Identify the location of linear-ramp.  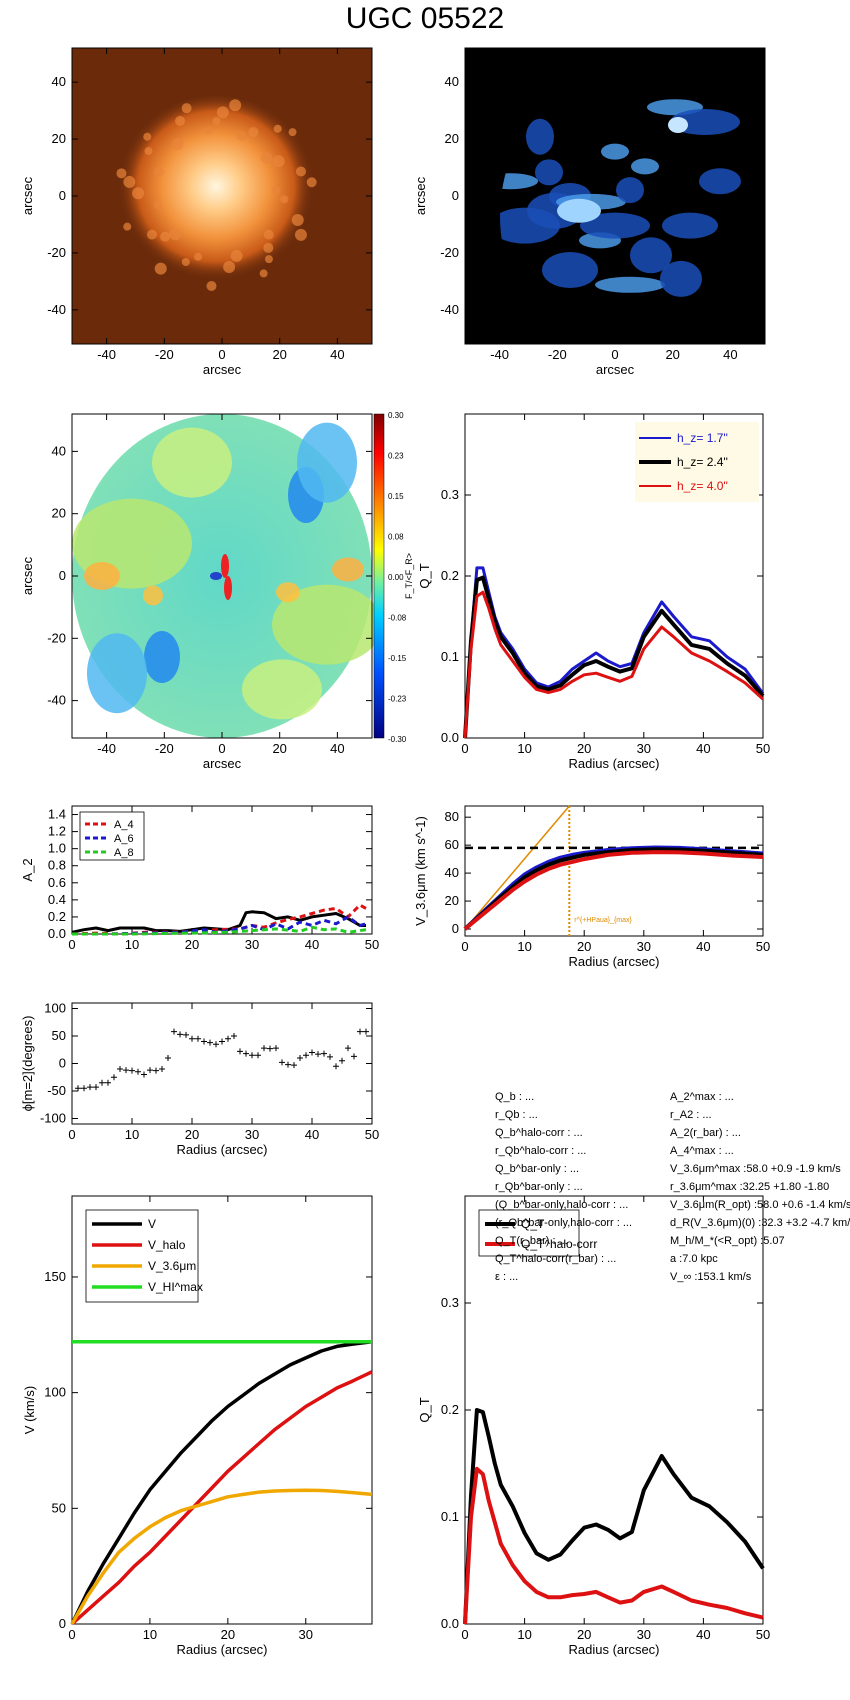
(517, 867).